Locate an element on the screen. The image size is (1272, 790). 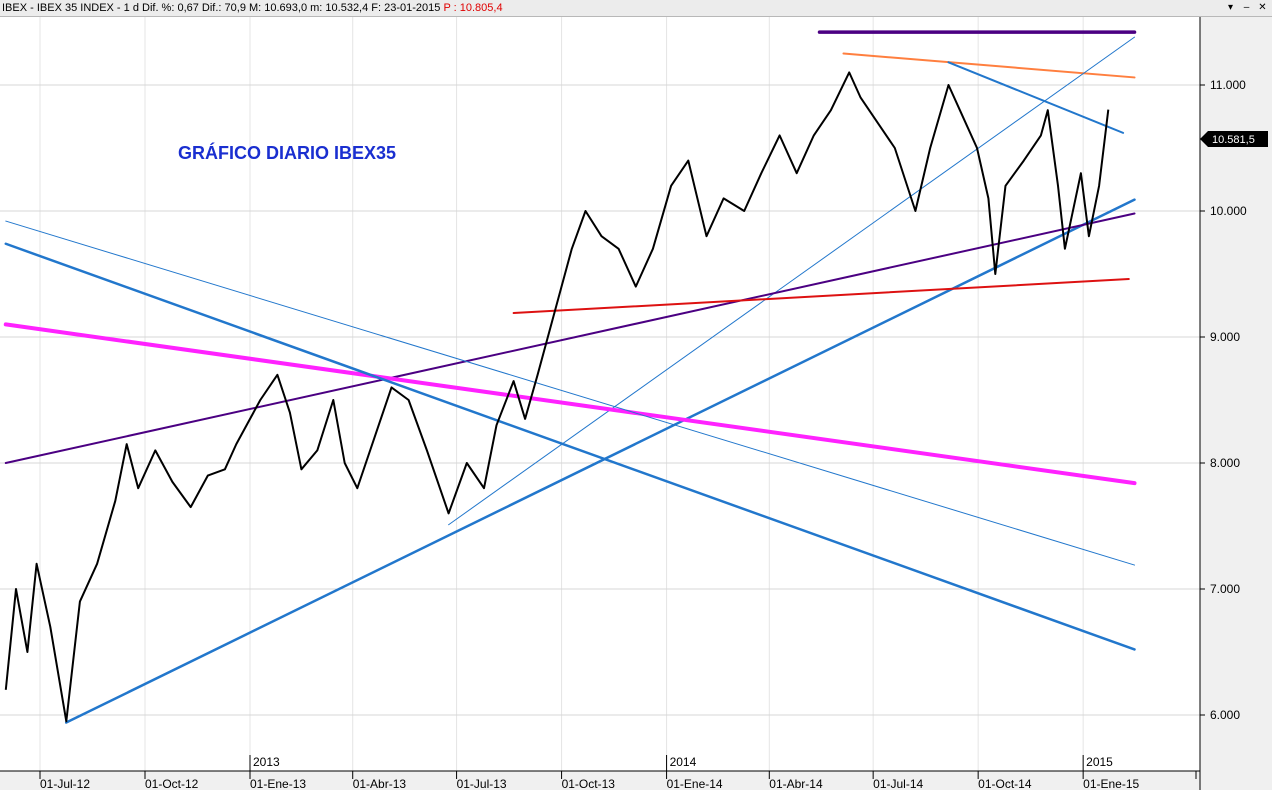
y-tick-label: 11.000 is located at coordinates (1228, 85).